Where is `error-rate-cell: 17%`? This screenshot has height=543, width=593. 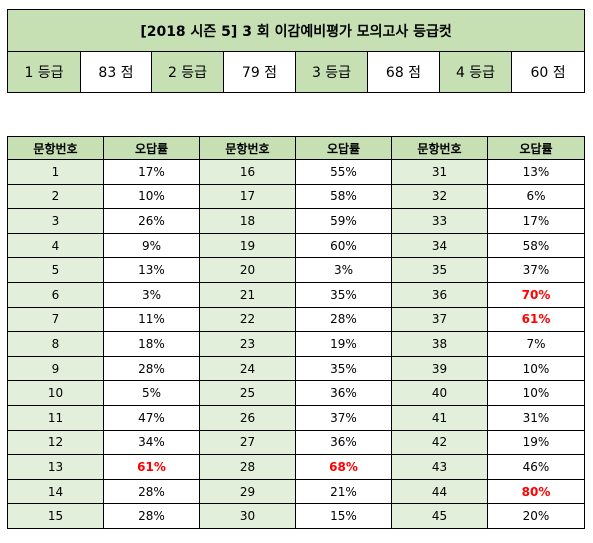
error-rate-cell: 17% is located at coordinates (536, 221).